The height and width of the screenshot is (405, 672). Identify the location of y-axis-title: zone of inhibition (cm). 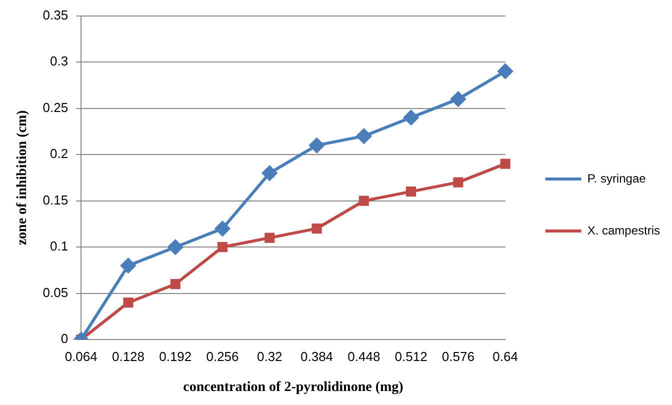
(22, 178).